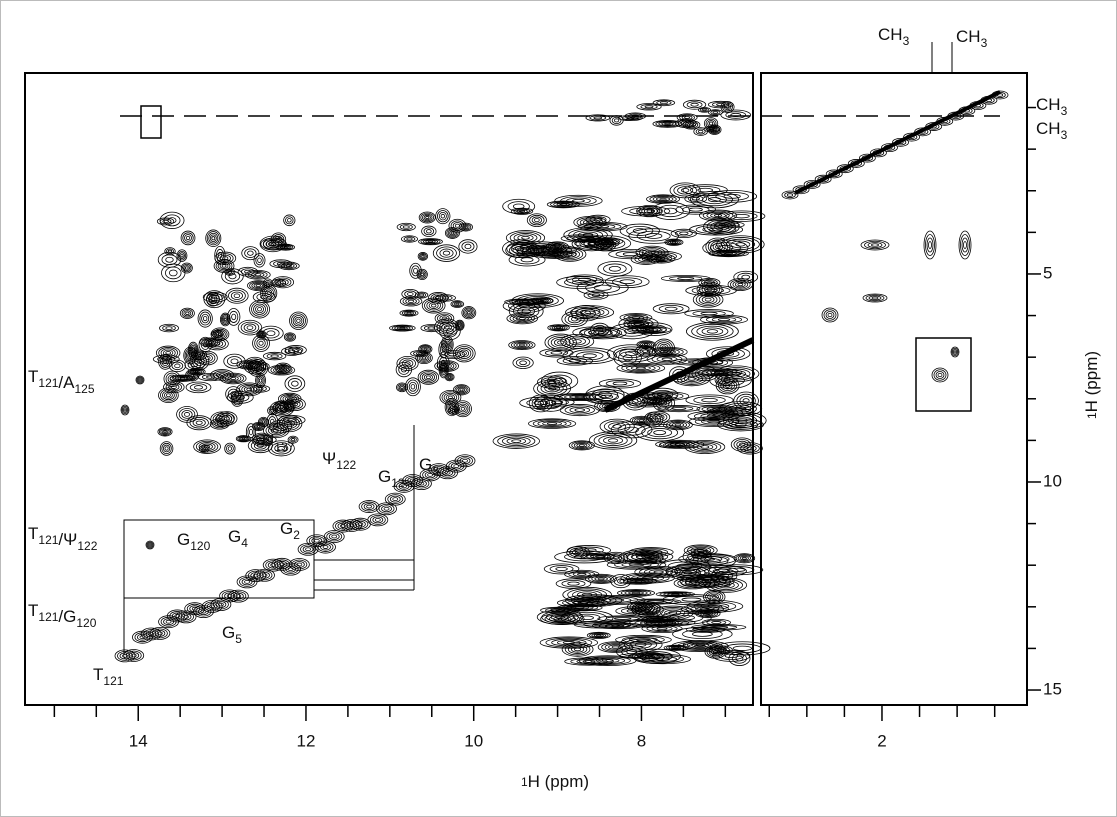 The image size is (1117, 817). What do you see at coordinates (33, 533) in the screenshot?
I see `label-part: T` at bounding box center [33, 533].